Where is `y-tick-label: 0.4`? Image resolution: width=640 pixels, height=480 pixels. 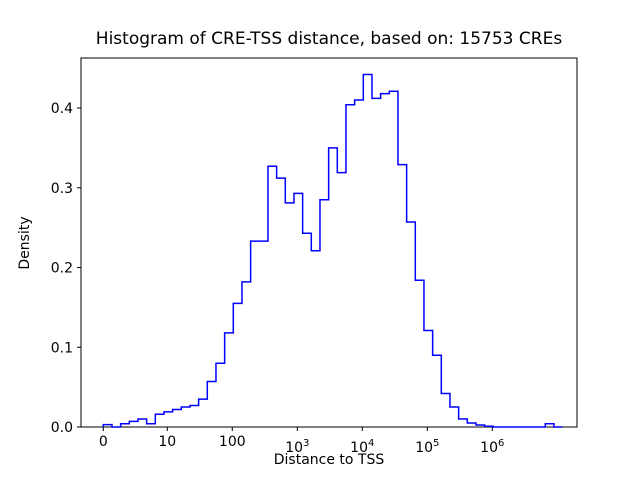
y-tick-label: 0.4 is located at coordinates (62, 109).